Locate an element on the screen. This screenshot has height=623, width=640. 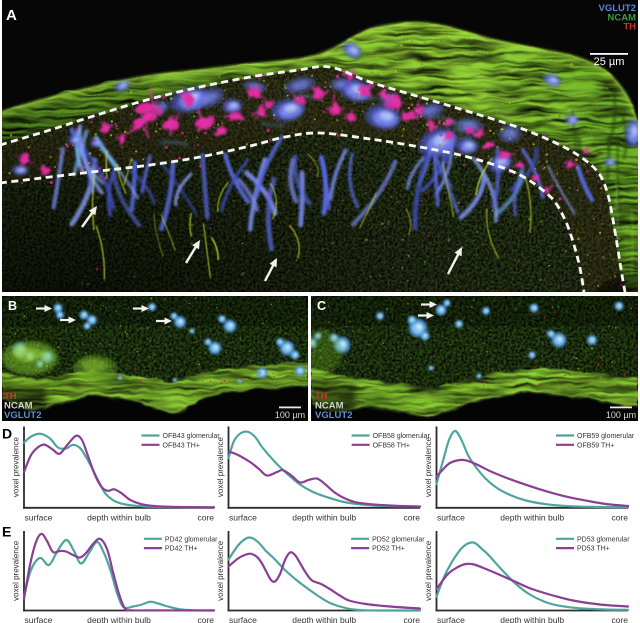
svg-text: E is located at coordinates (6, 532).